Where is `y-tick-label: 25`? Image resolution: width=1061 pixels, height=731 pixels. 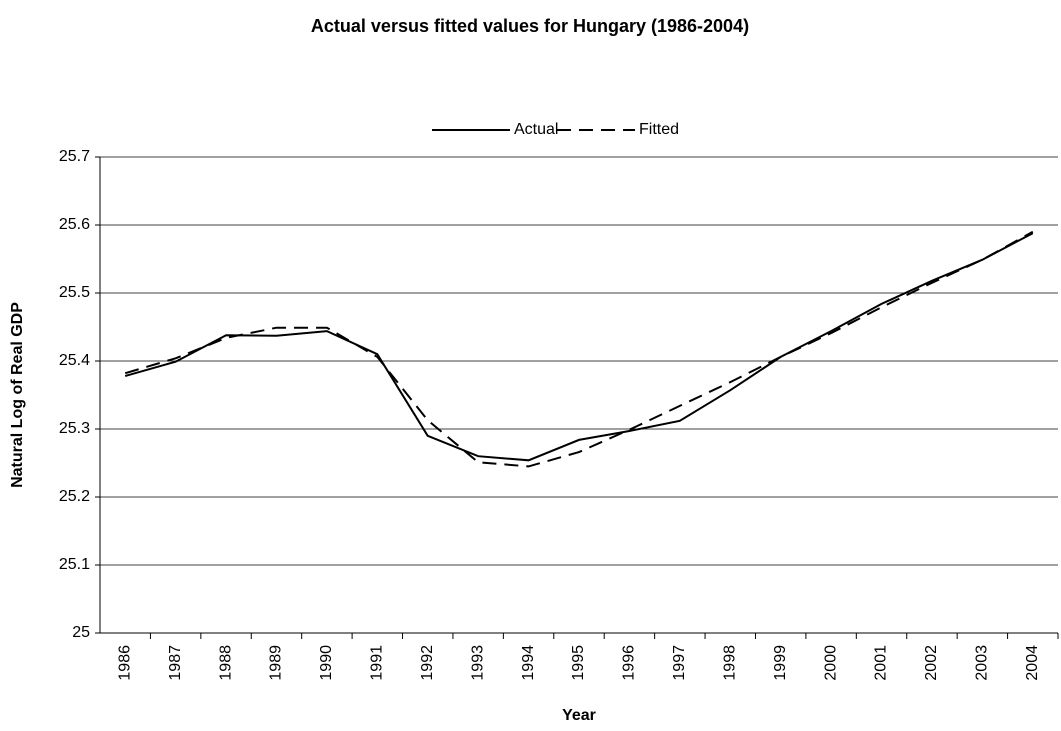 y-tick-label: 25 is located at coordinates (81, 632).